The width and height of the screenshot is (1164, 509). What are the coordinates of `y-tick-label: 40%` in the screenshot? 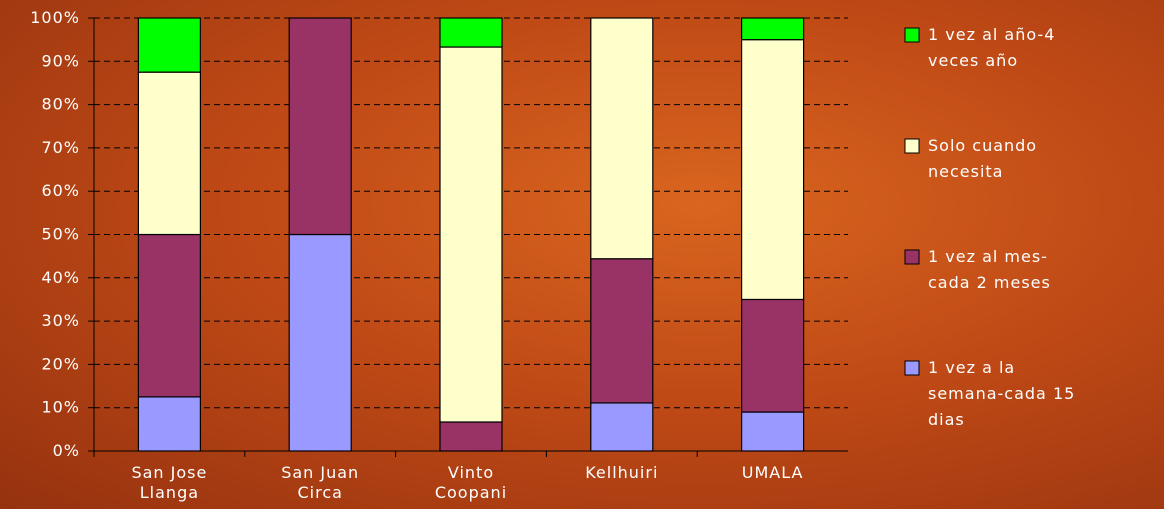 It's located at (60, 276).